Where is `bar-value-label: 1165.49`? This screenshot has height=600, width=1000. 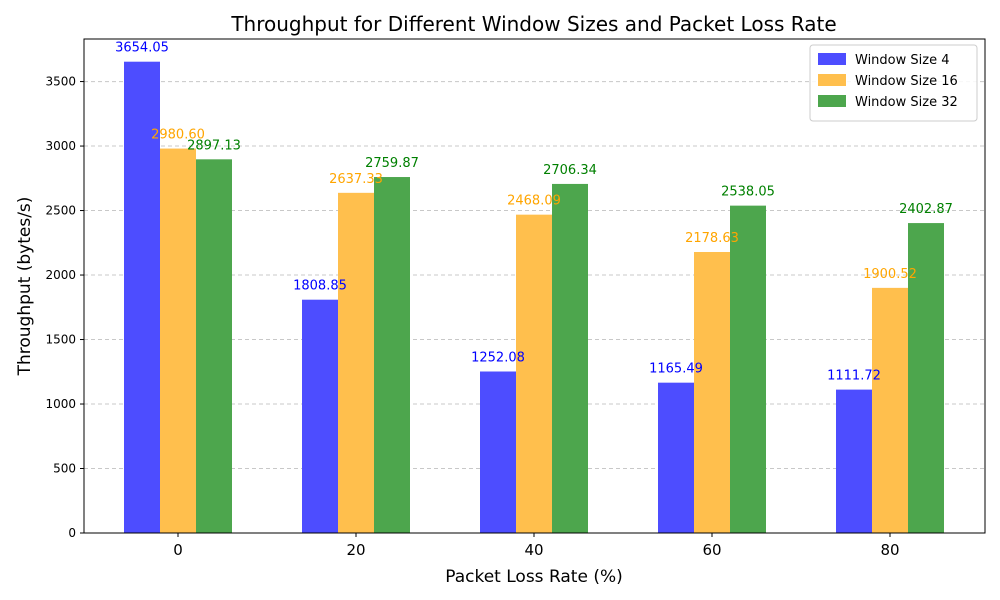 bar-value-label: 1165.49 is located at coordinates (676, 369).